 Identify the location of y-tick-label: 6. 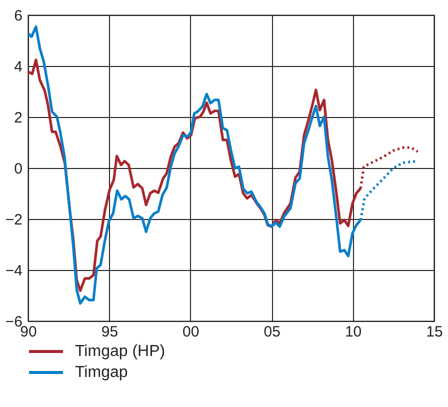
(18, 16).